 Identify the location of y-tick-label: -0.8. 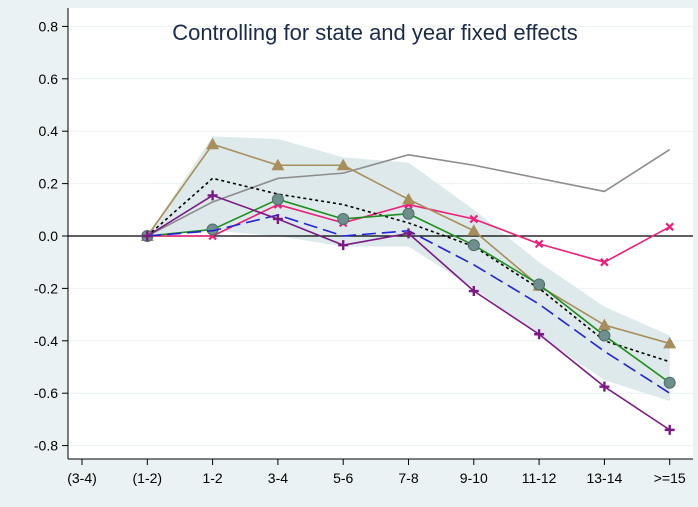
(46, 446).